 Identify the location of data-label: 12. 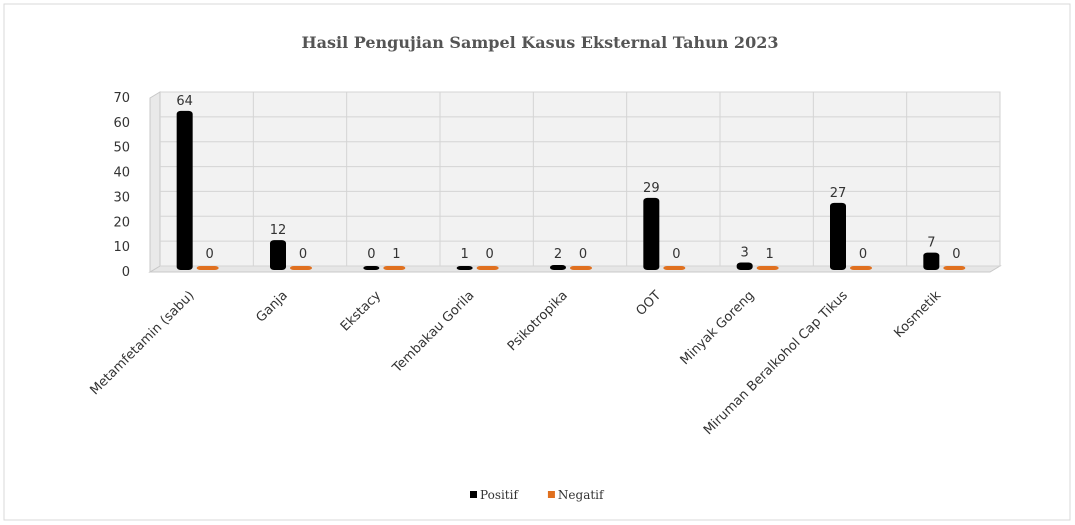
(278, 230).